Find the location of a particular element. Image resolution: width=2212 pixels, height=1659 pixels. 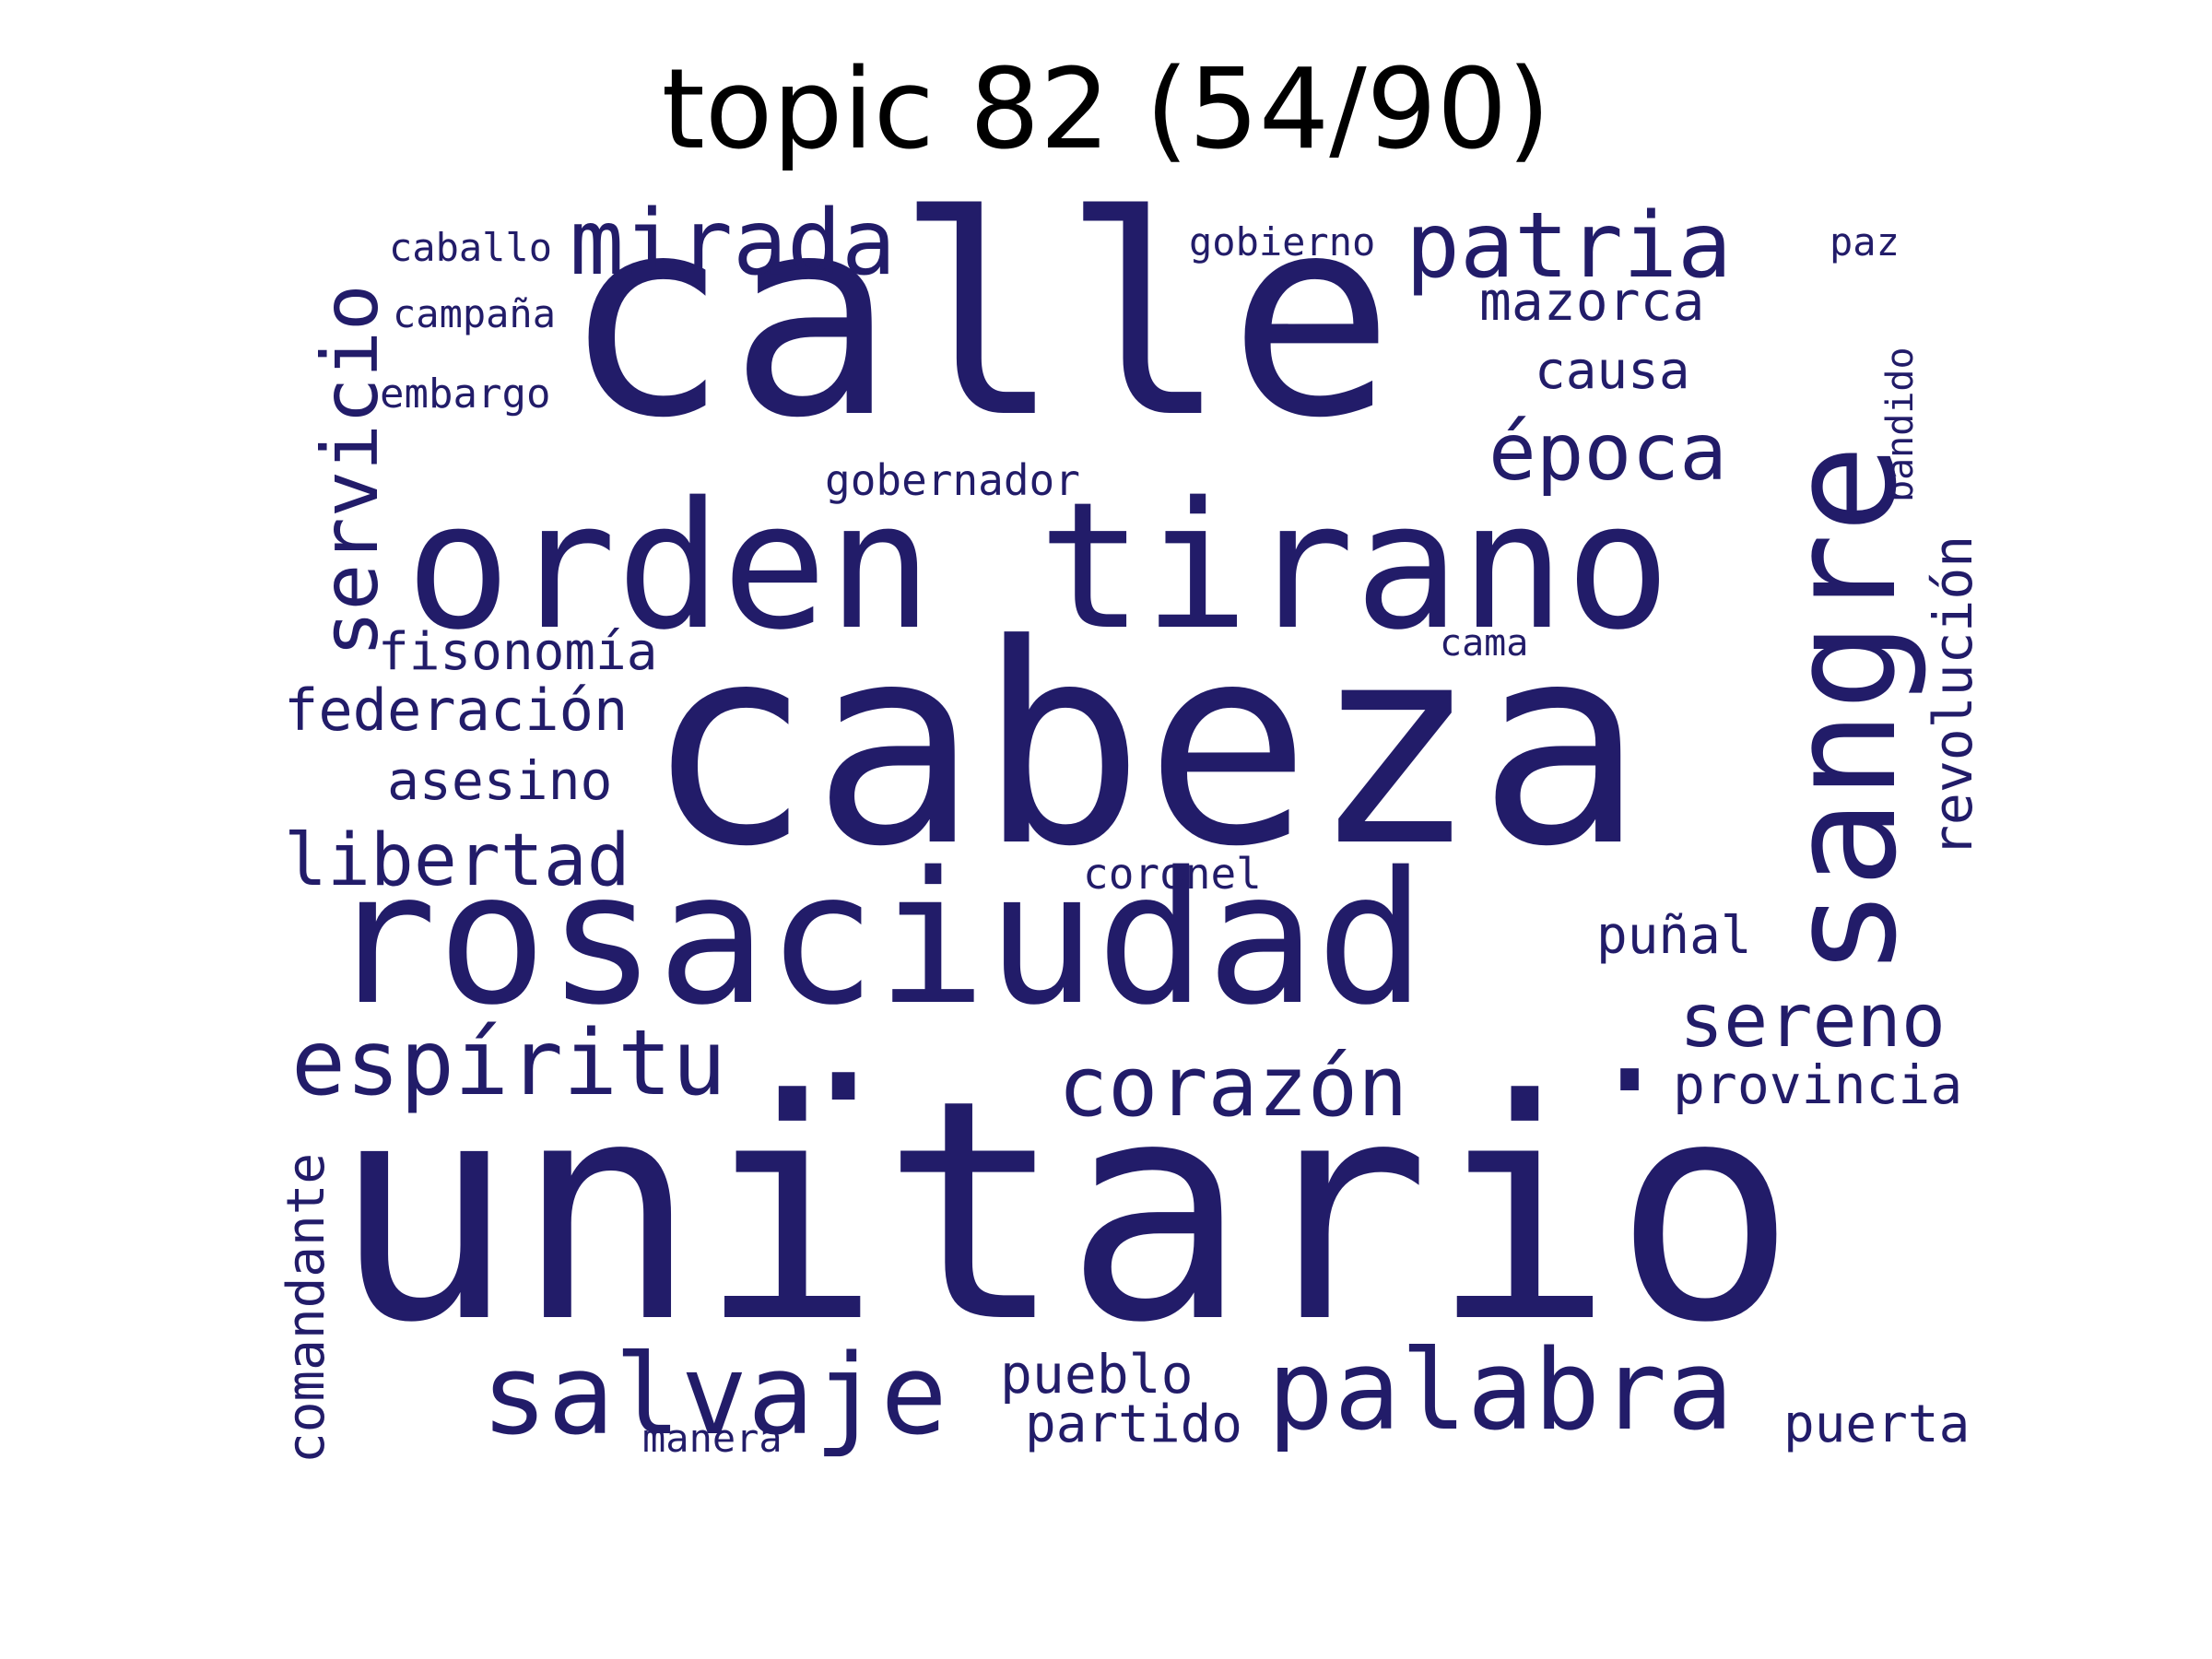

word-salvaje: salvaje is located at coordinates (714, 1396).